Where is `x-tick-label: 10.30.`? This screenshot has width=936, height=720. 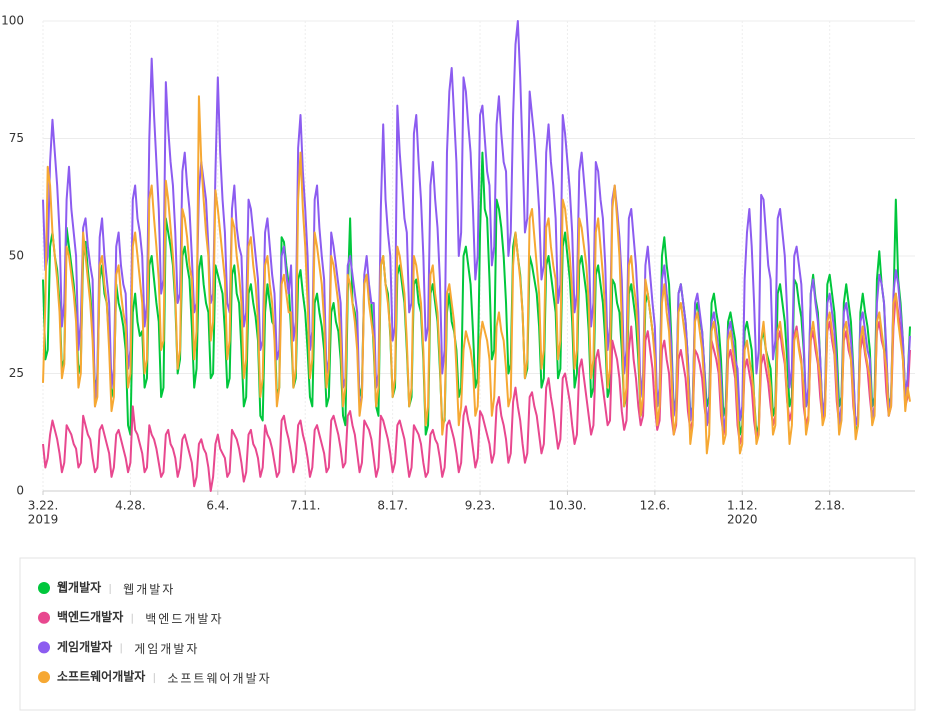
x-tick-label: 10.30. is located at coordinates (567, 506).